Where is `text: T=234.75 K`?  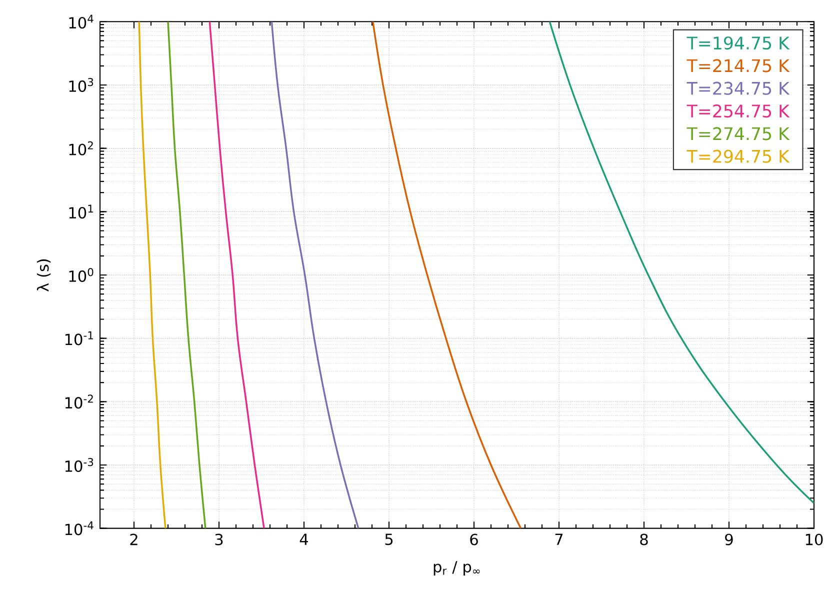
text: T=234.75 K is located at coordinates (738, 88).